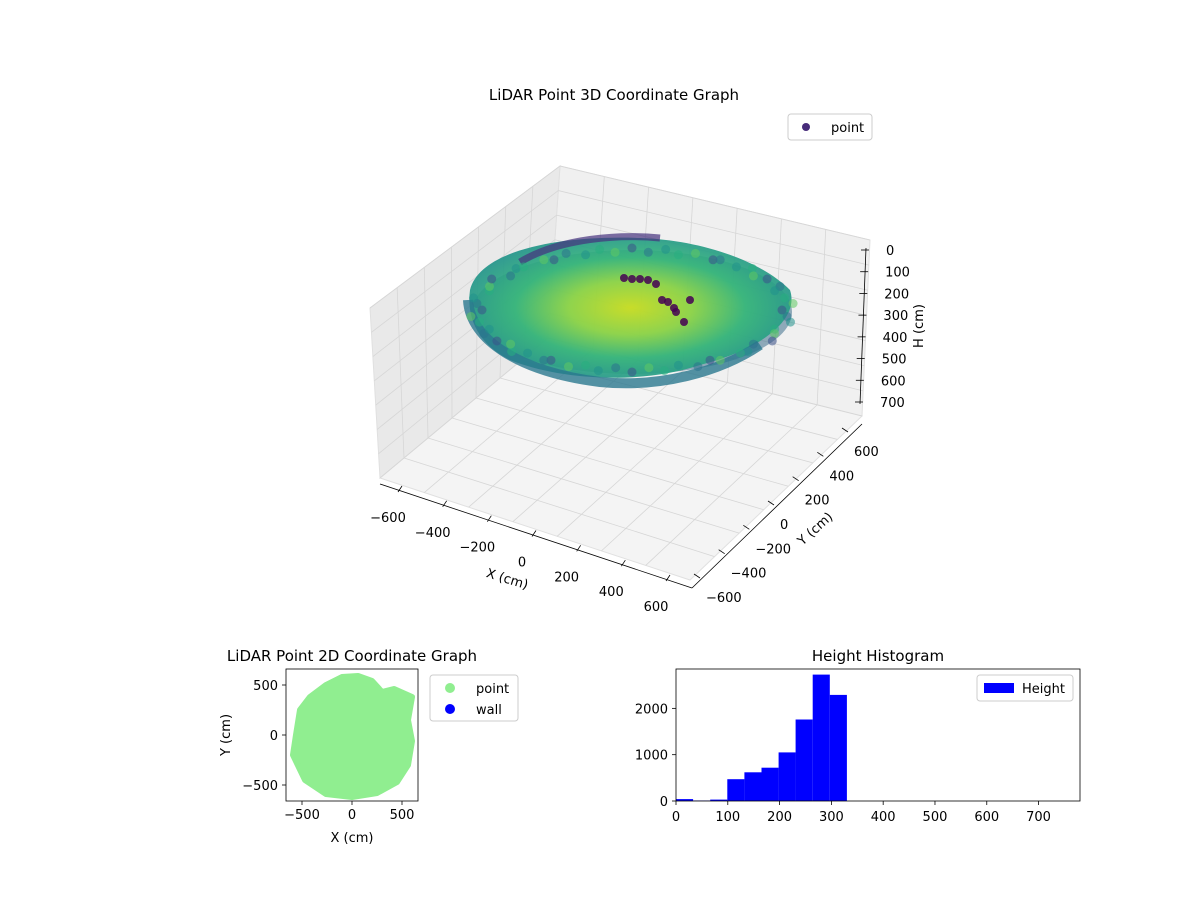  Describe the element at coordinates (352, 815) in the screenshot. I see `x-tick-label-2d: 0` at that location.